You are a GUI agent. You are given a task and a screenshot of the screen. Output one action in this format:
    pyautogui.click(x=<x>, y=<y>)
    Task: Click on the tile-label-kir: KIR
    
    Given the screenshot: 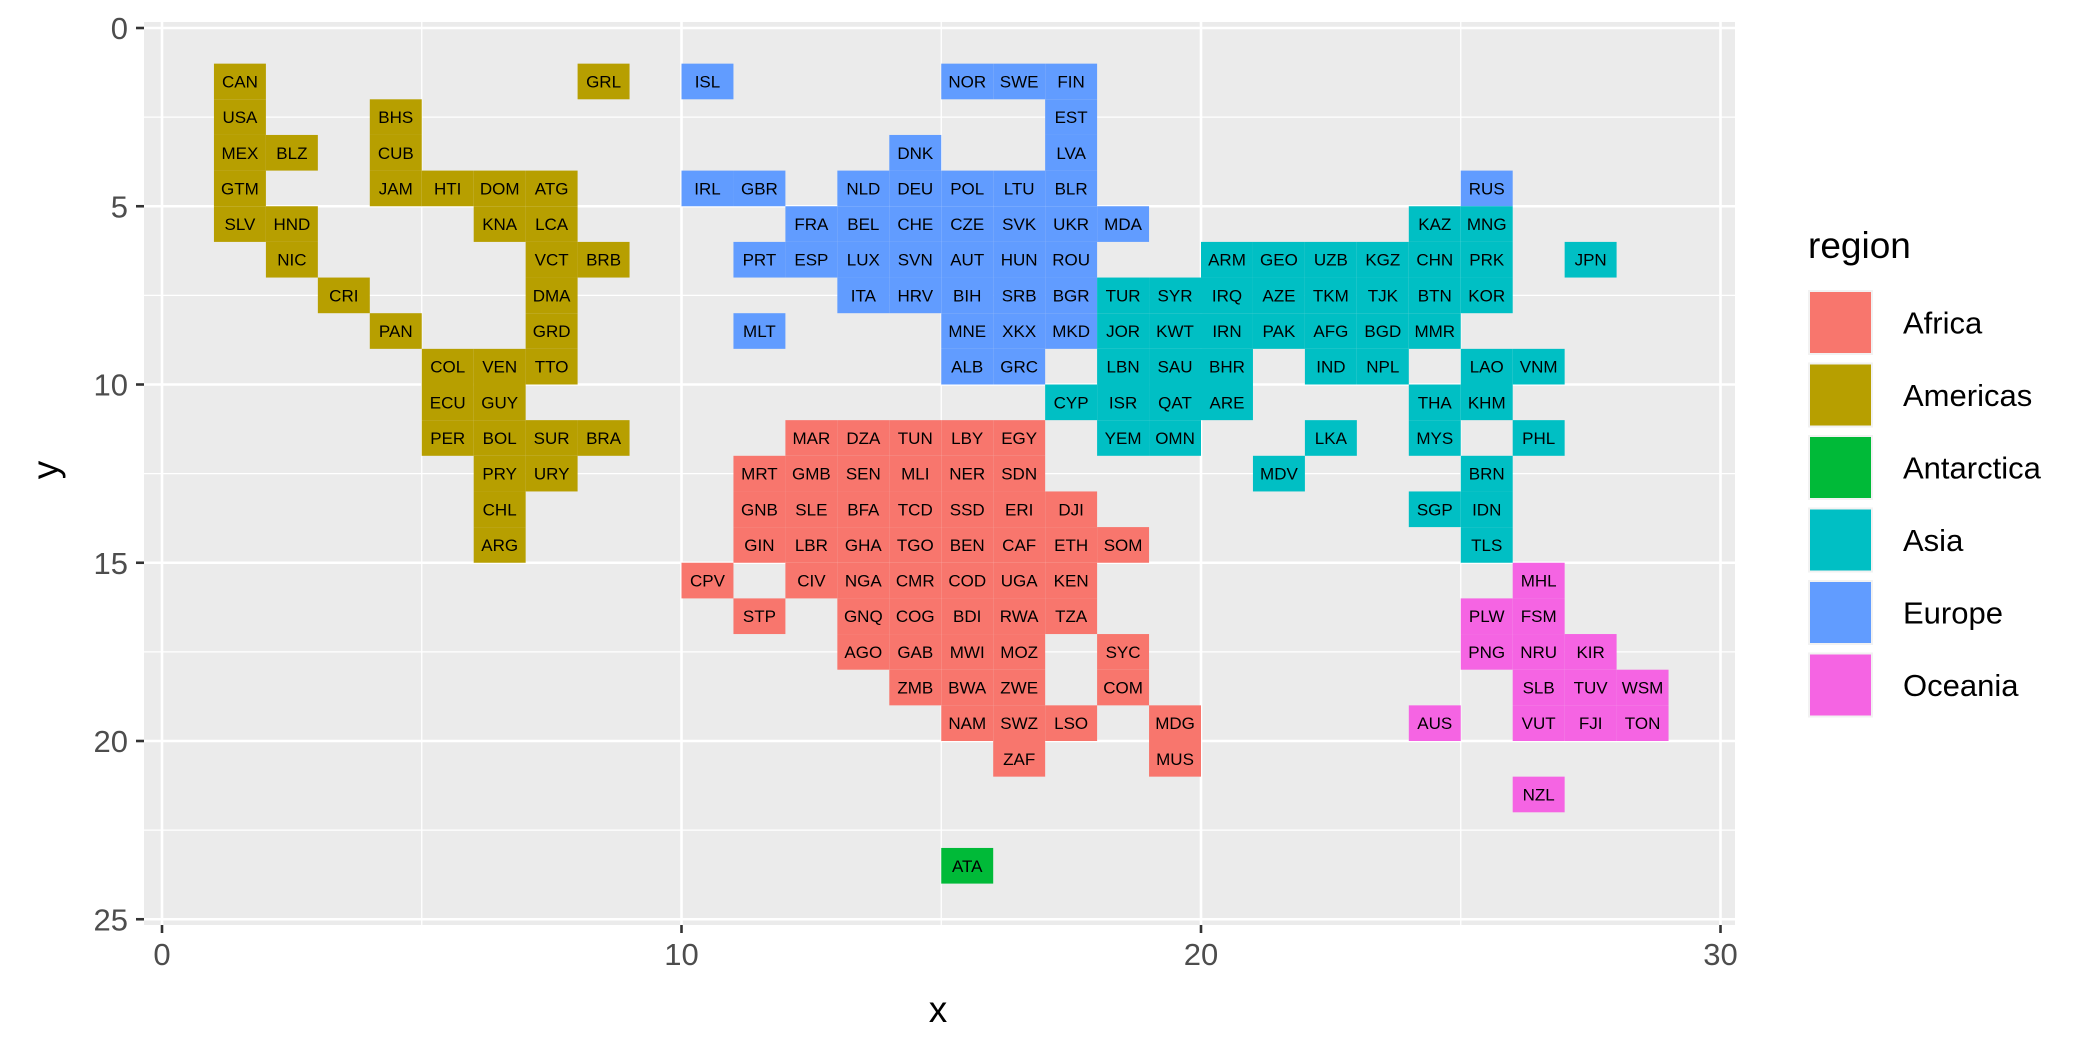 What is the action you would take?
    pyautogui.click(x=1590, y=652)
    